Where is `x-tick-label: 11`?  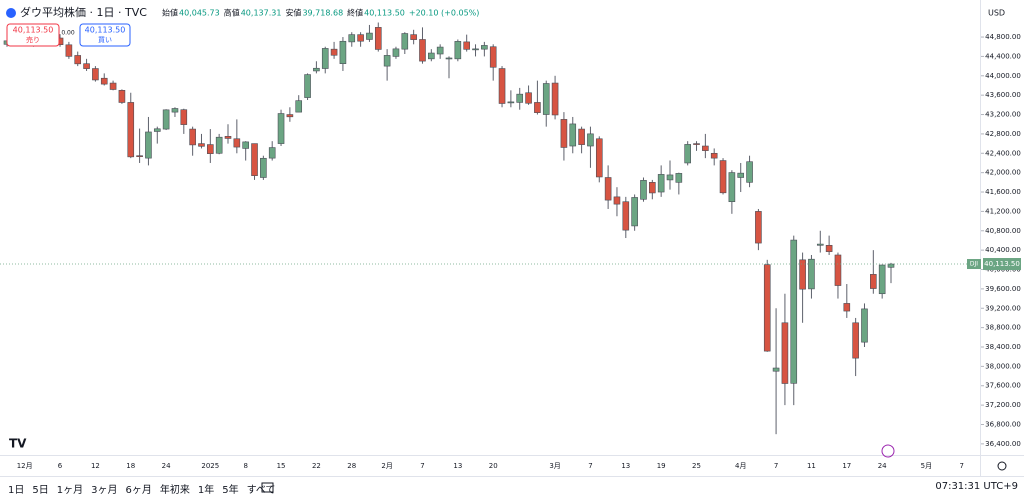 x-tick-label: 11 is located at coordinates (811, 466).